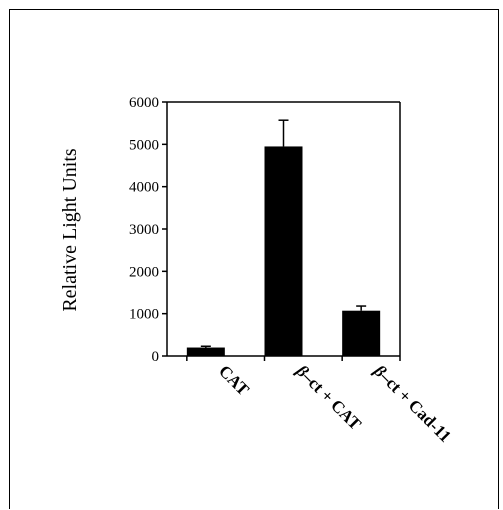 This screenshot has width=503, height=510. What do you see at coordinates (144, 103) in the screenshot?
I see `y-tick-label: 6000` at bounding box center [144, 103].